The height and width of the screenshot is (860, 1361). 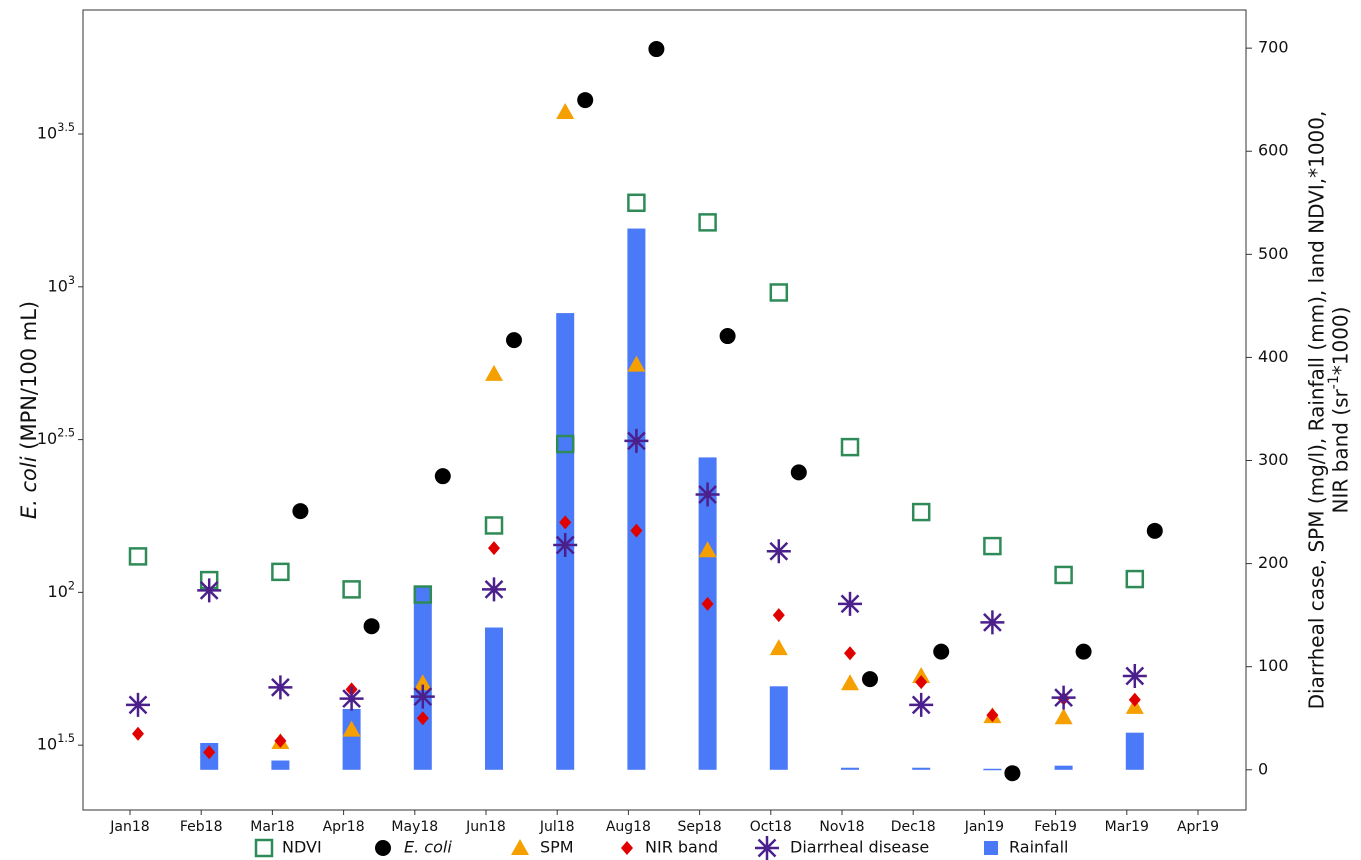 What do you see at coordinates (913, 827) in the screenshot?
I see `x-tick-label: Dec18` at bounding box center [913, 827].